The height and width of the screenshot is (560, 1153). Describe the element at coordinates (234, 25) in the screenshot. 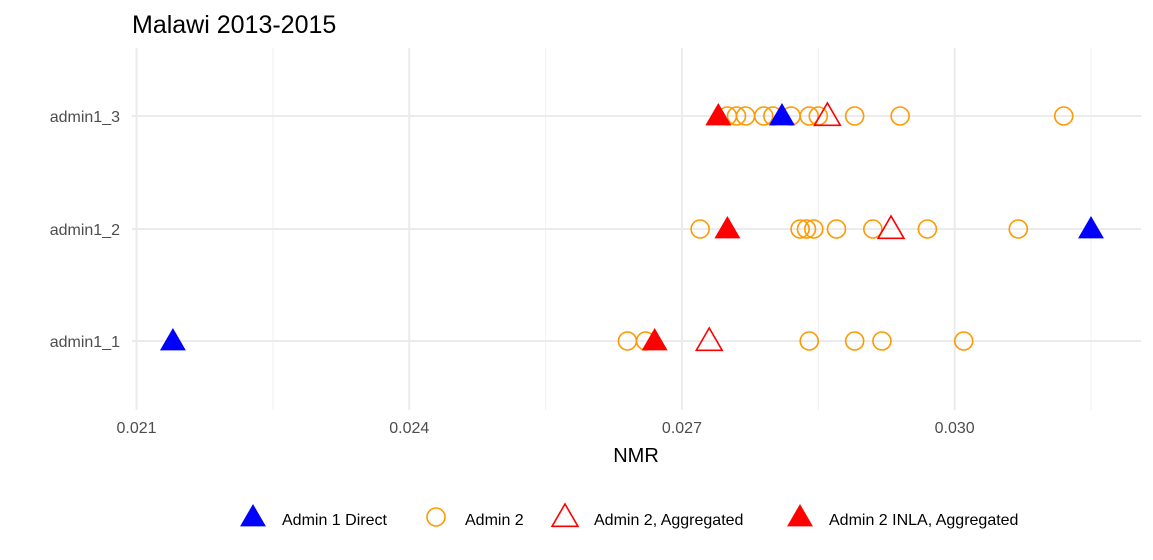

I see `chart-title: Malawi 2013-2015` at that location.